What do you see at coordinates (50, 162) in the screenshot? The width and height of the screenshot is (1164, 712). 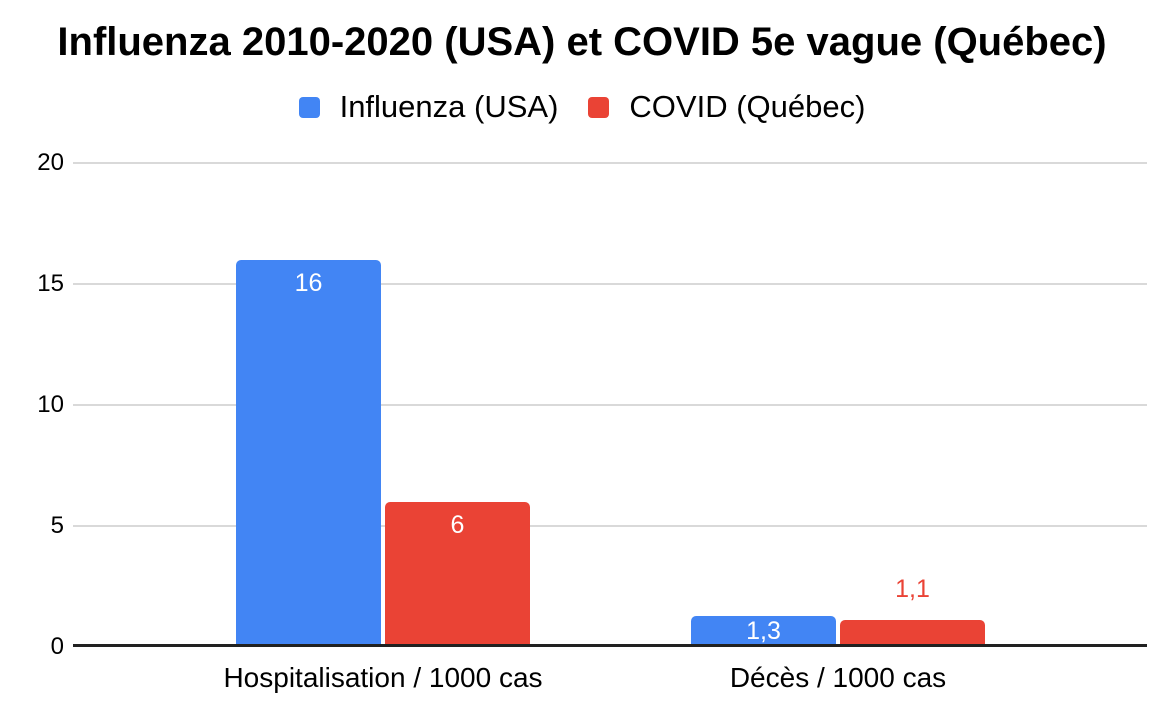 I see `y-axis-tick-label: 20` at bounding box center [50, 162].